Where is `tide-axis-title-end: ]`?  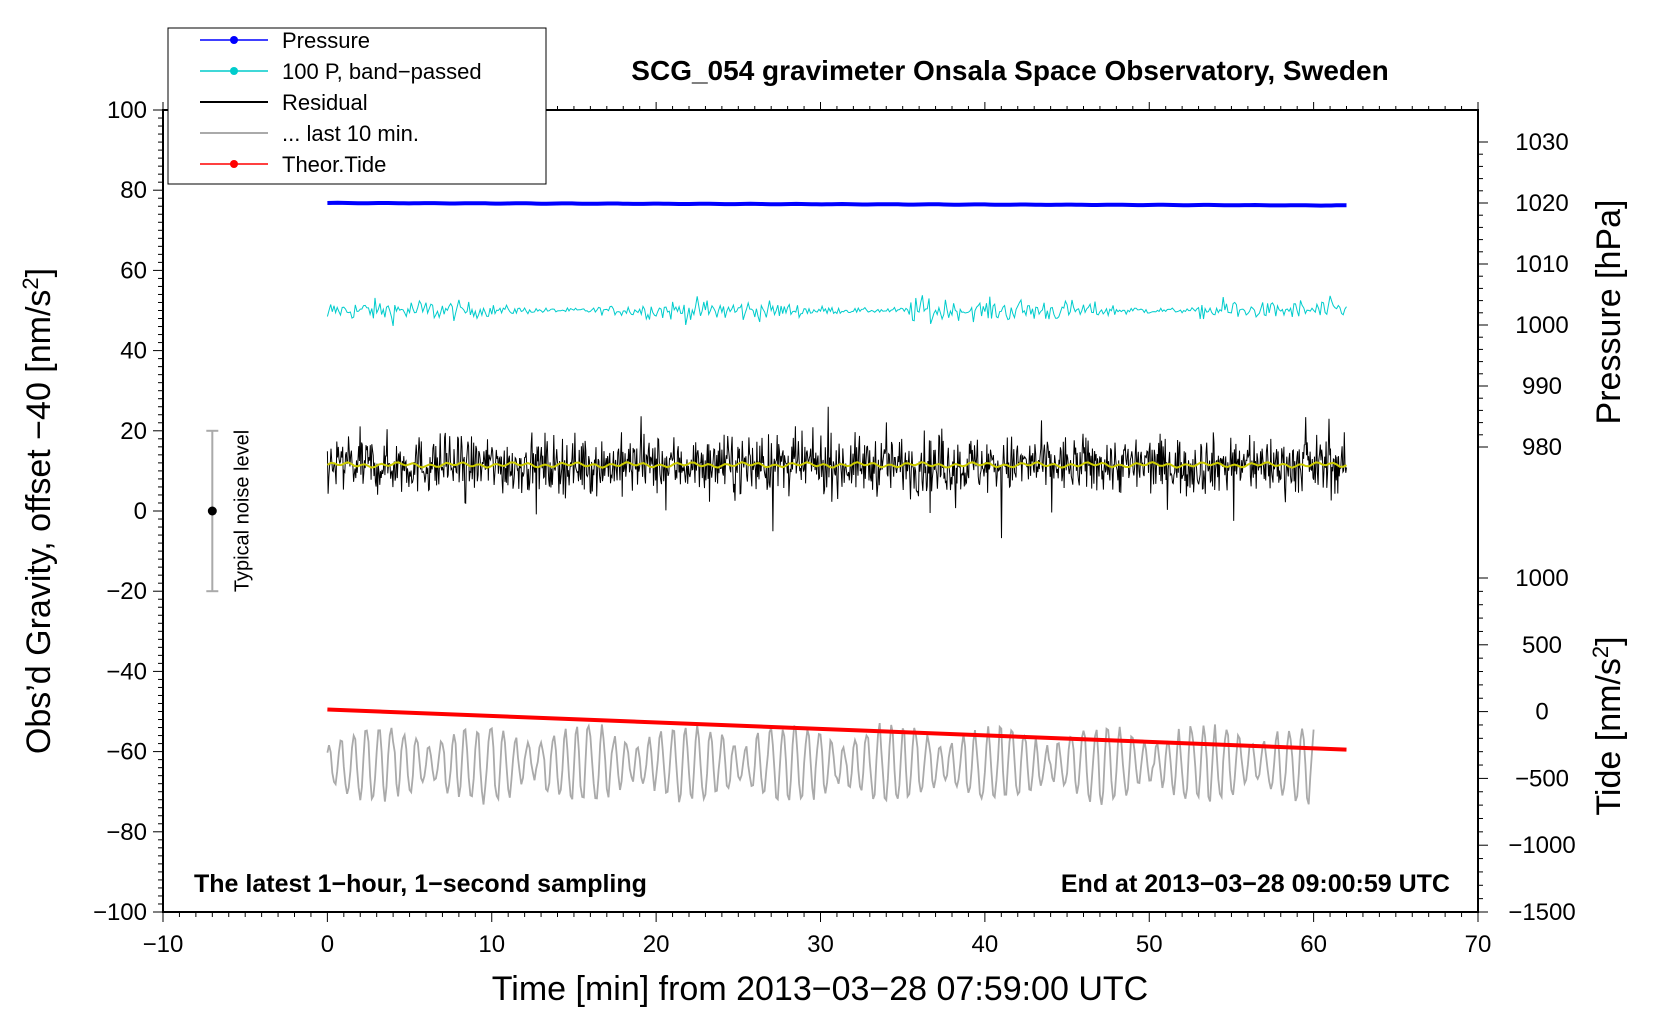 tide-axis-title-end: ] is located at coordinates (1609, 640).